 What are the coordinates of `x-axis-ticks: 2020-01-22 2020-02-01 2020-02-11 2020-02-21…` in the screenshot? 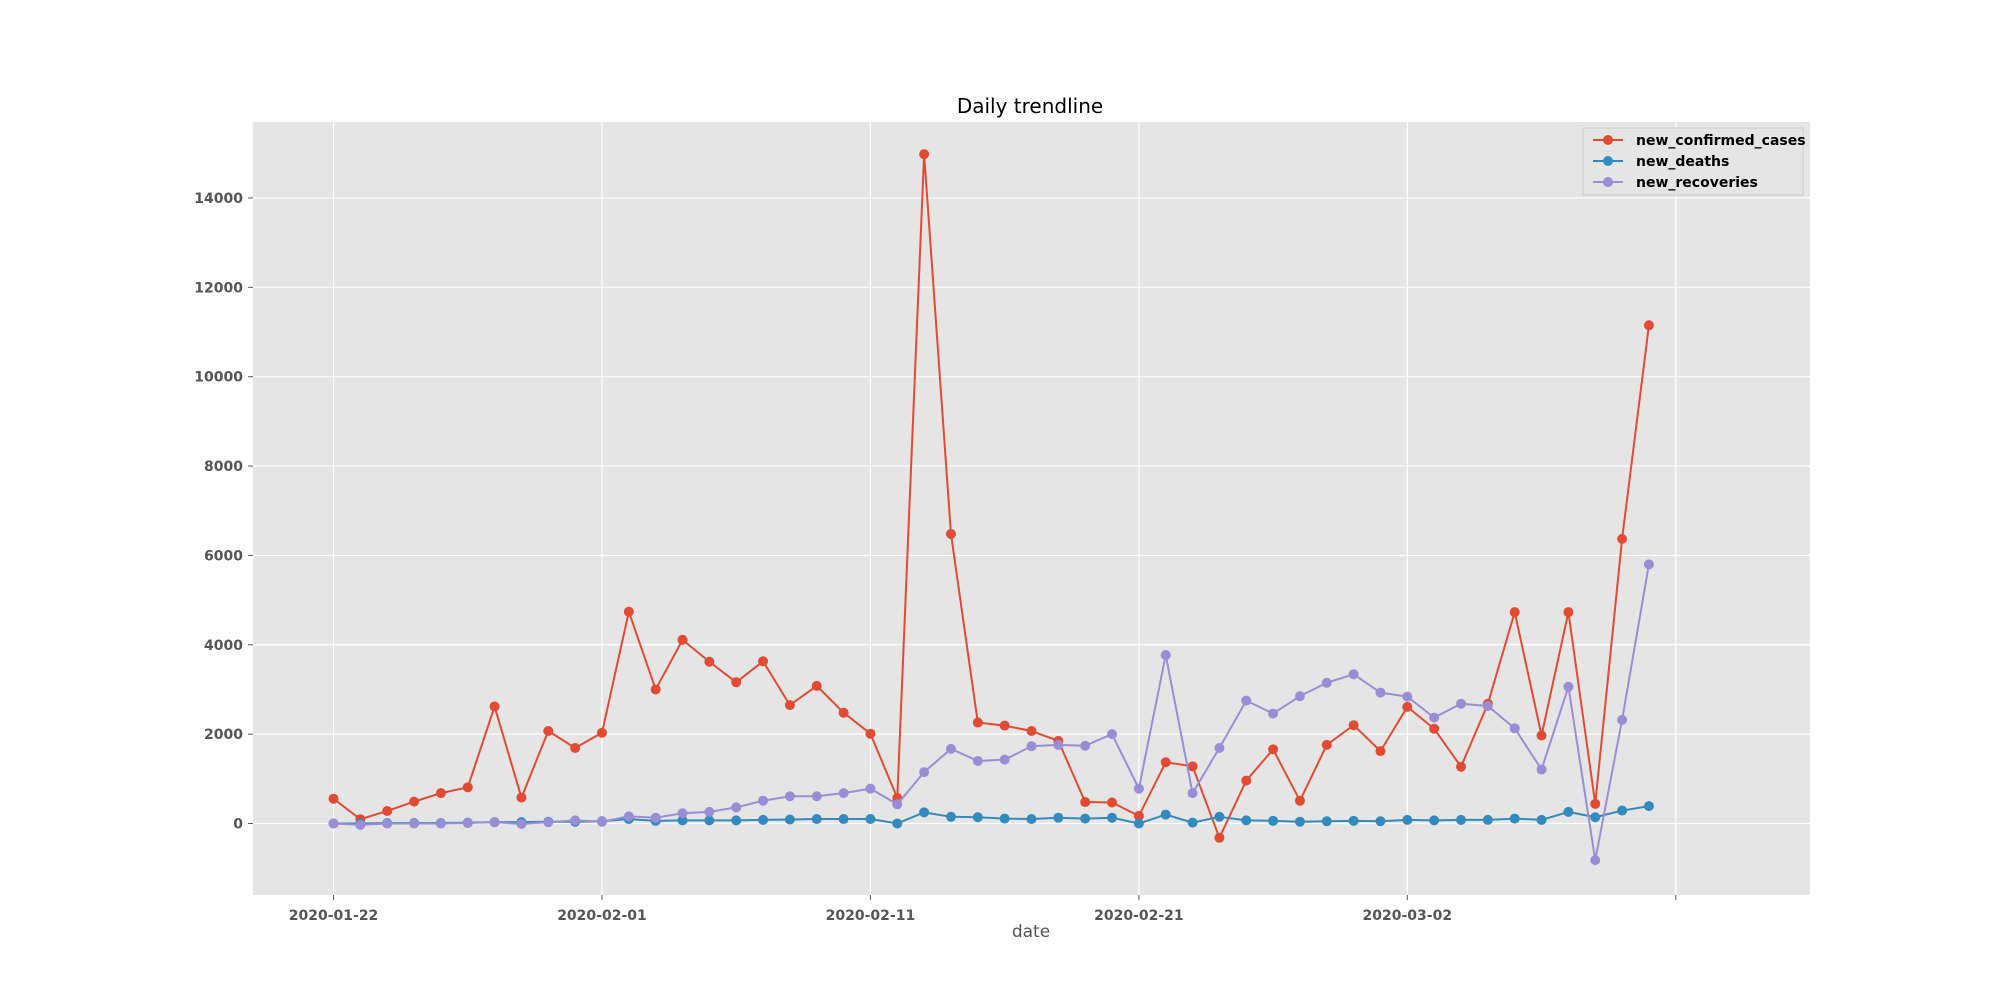 It's located at (983, 909).